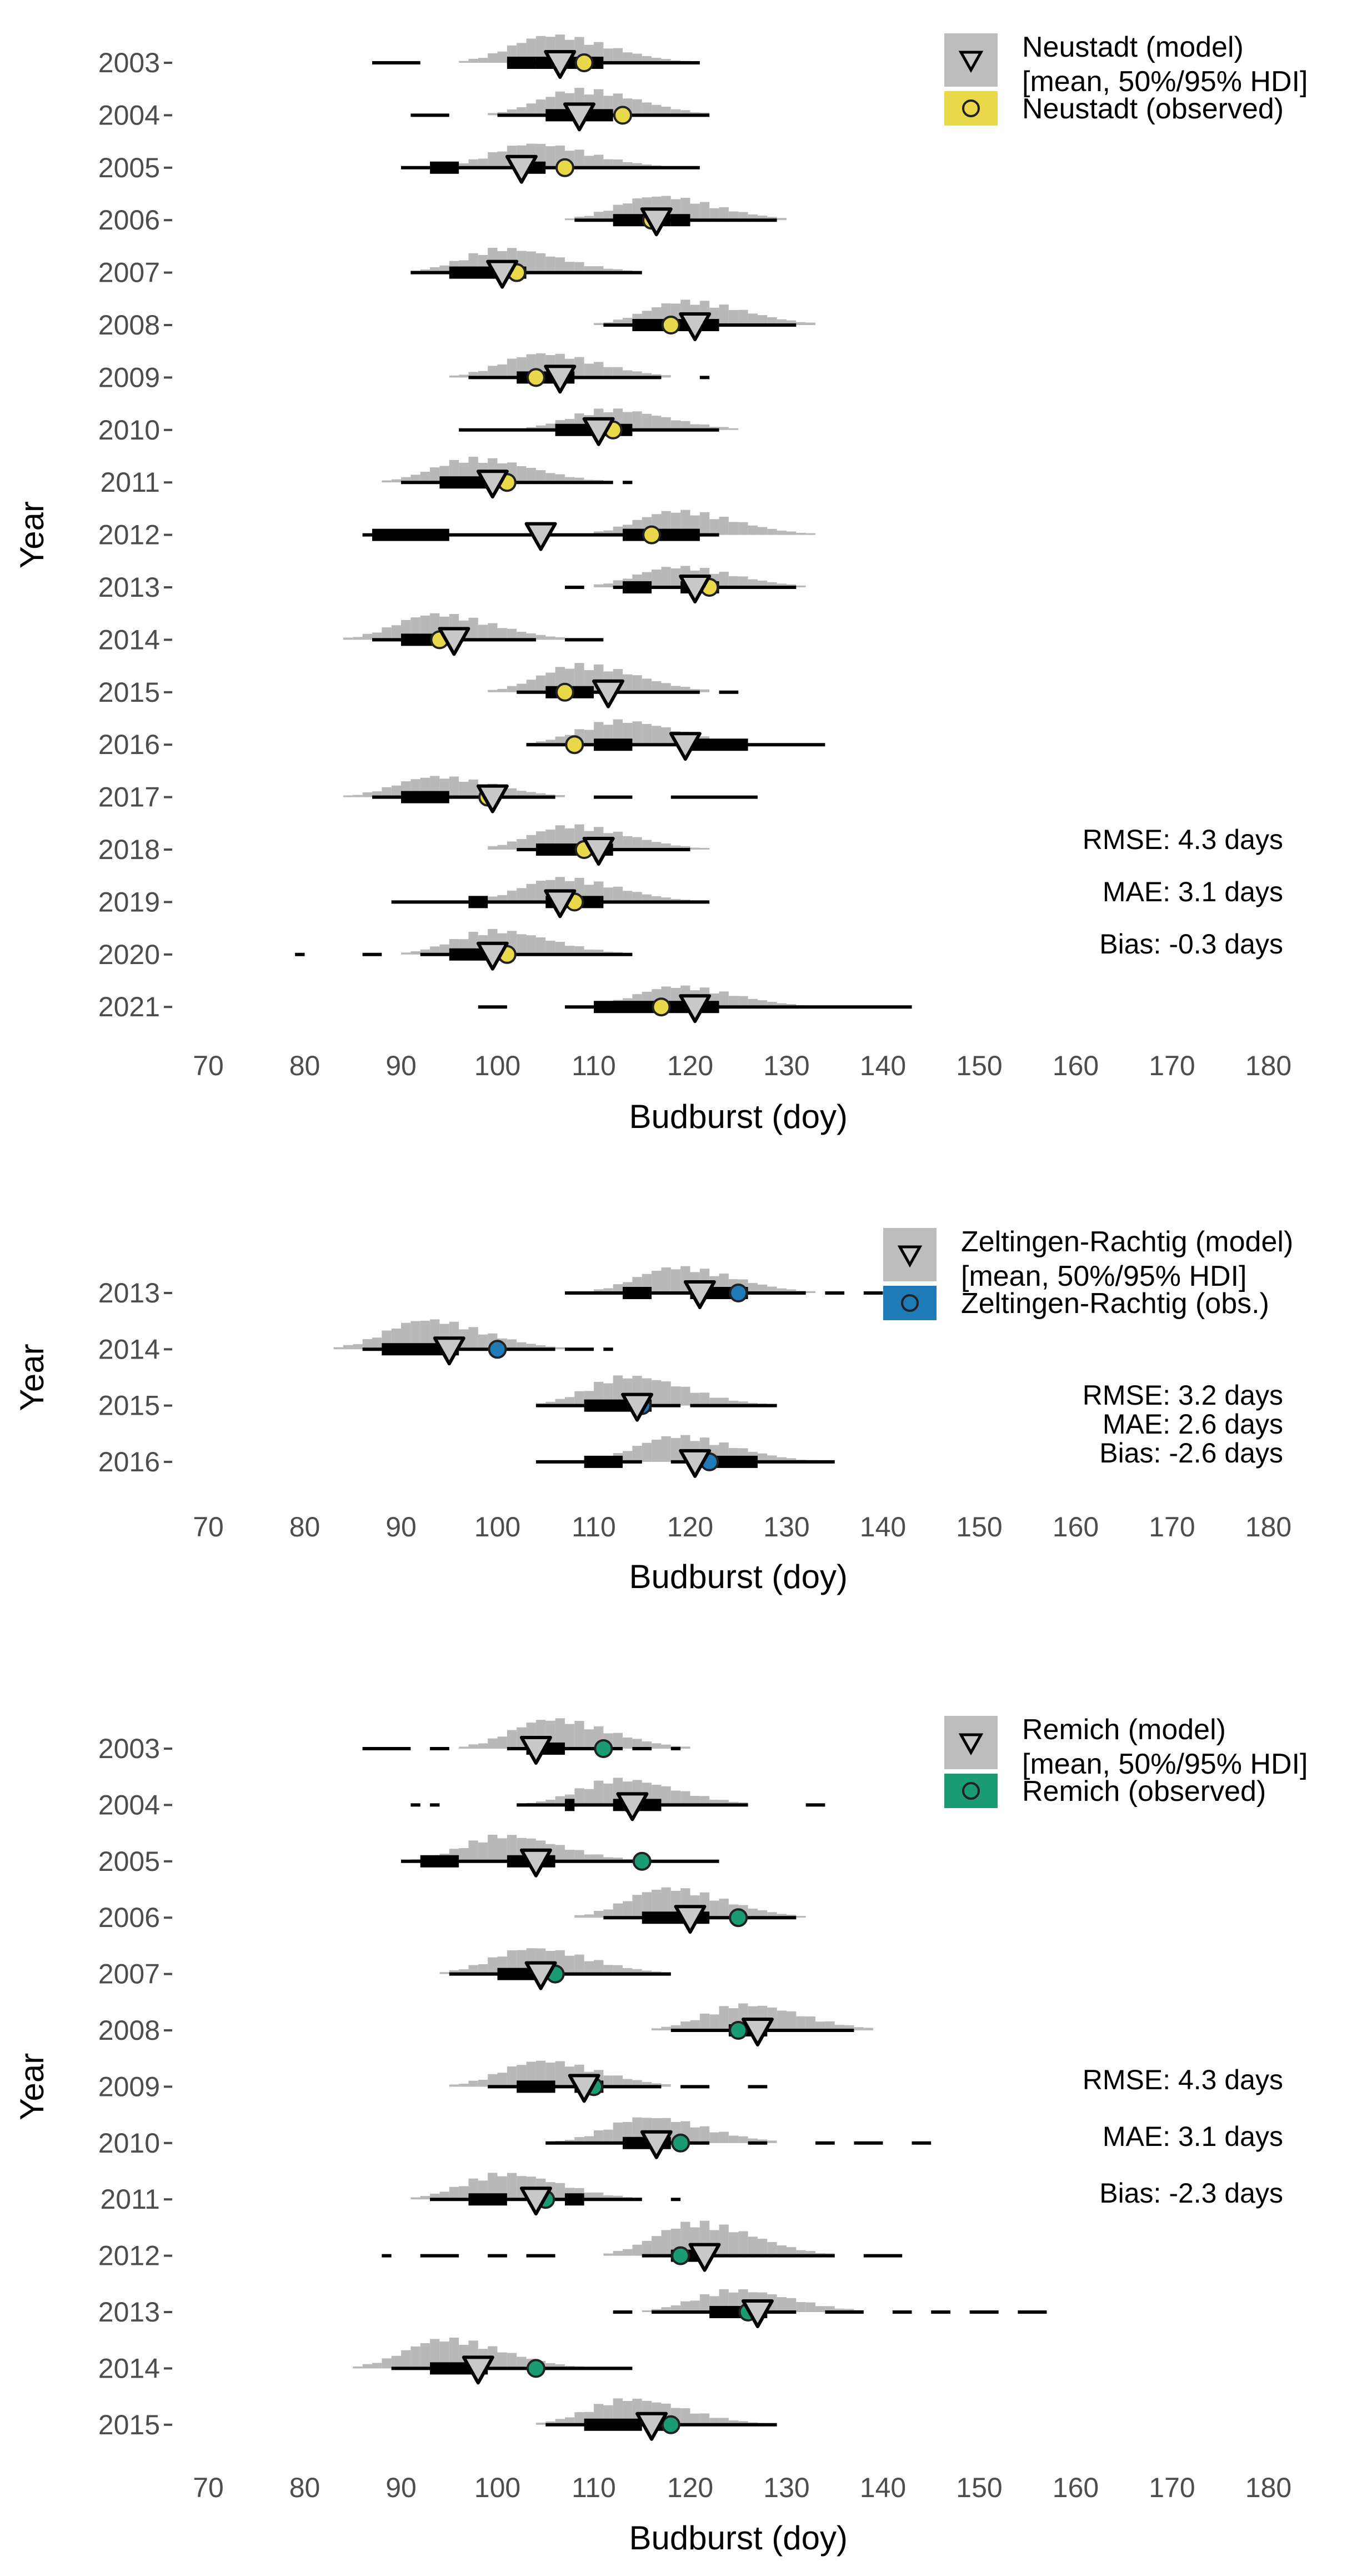 Image resolution: width=1362 pixels, height=2576 pixels. I want to click on y-tick-label: 2010, so click(129, 2143).